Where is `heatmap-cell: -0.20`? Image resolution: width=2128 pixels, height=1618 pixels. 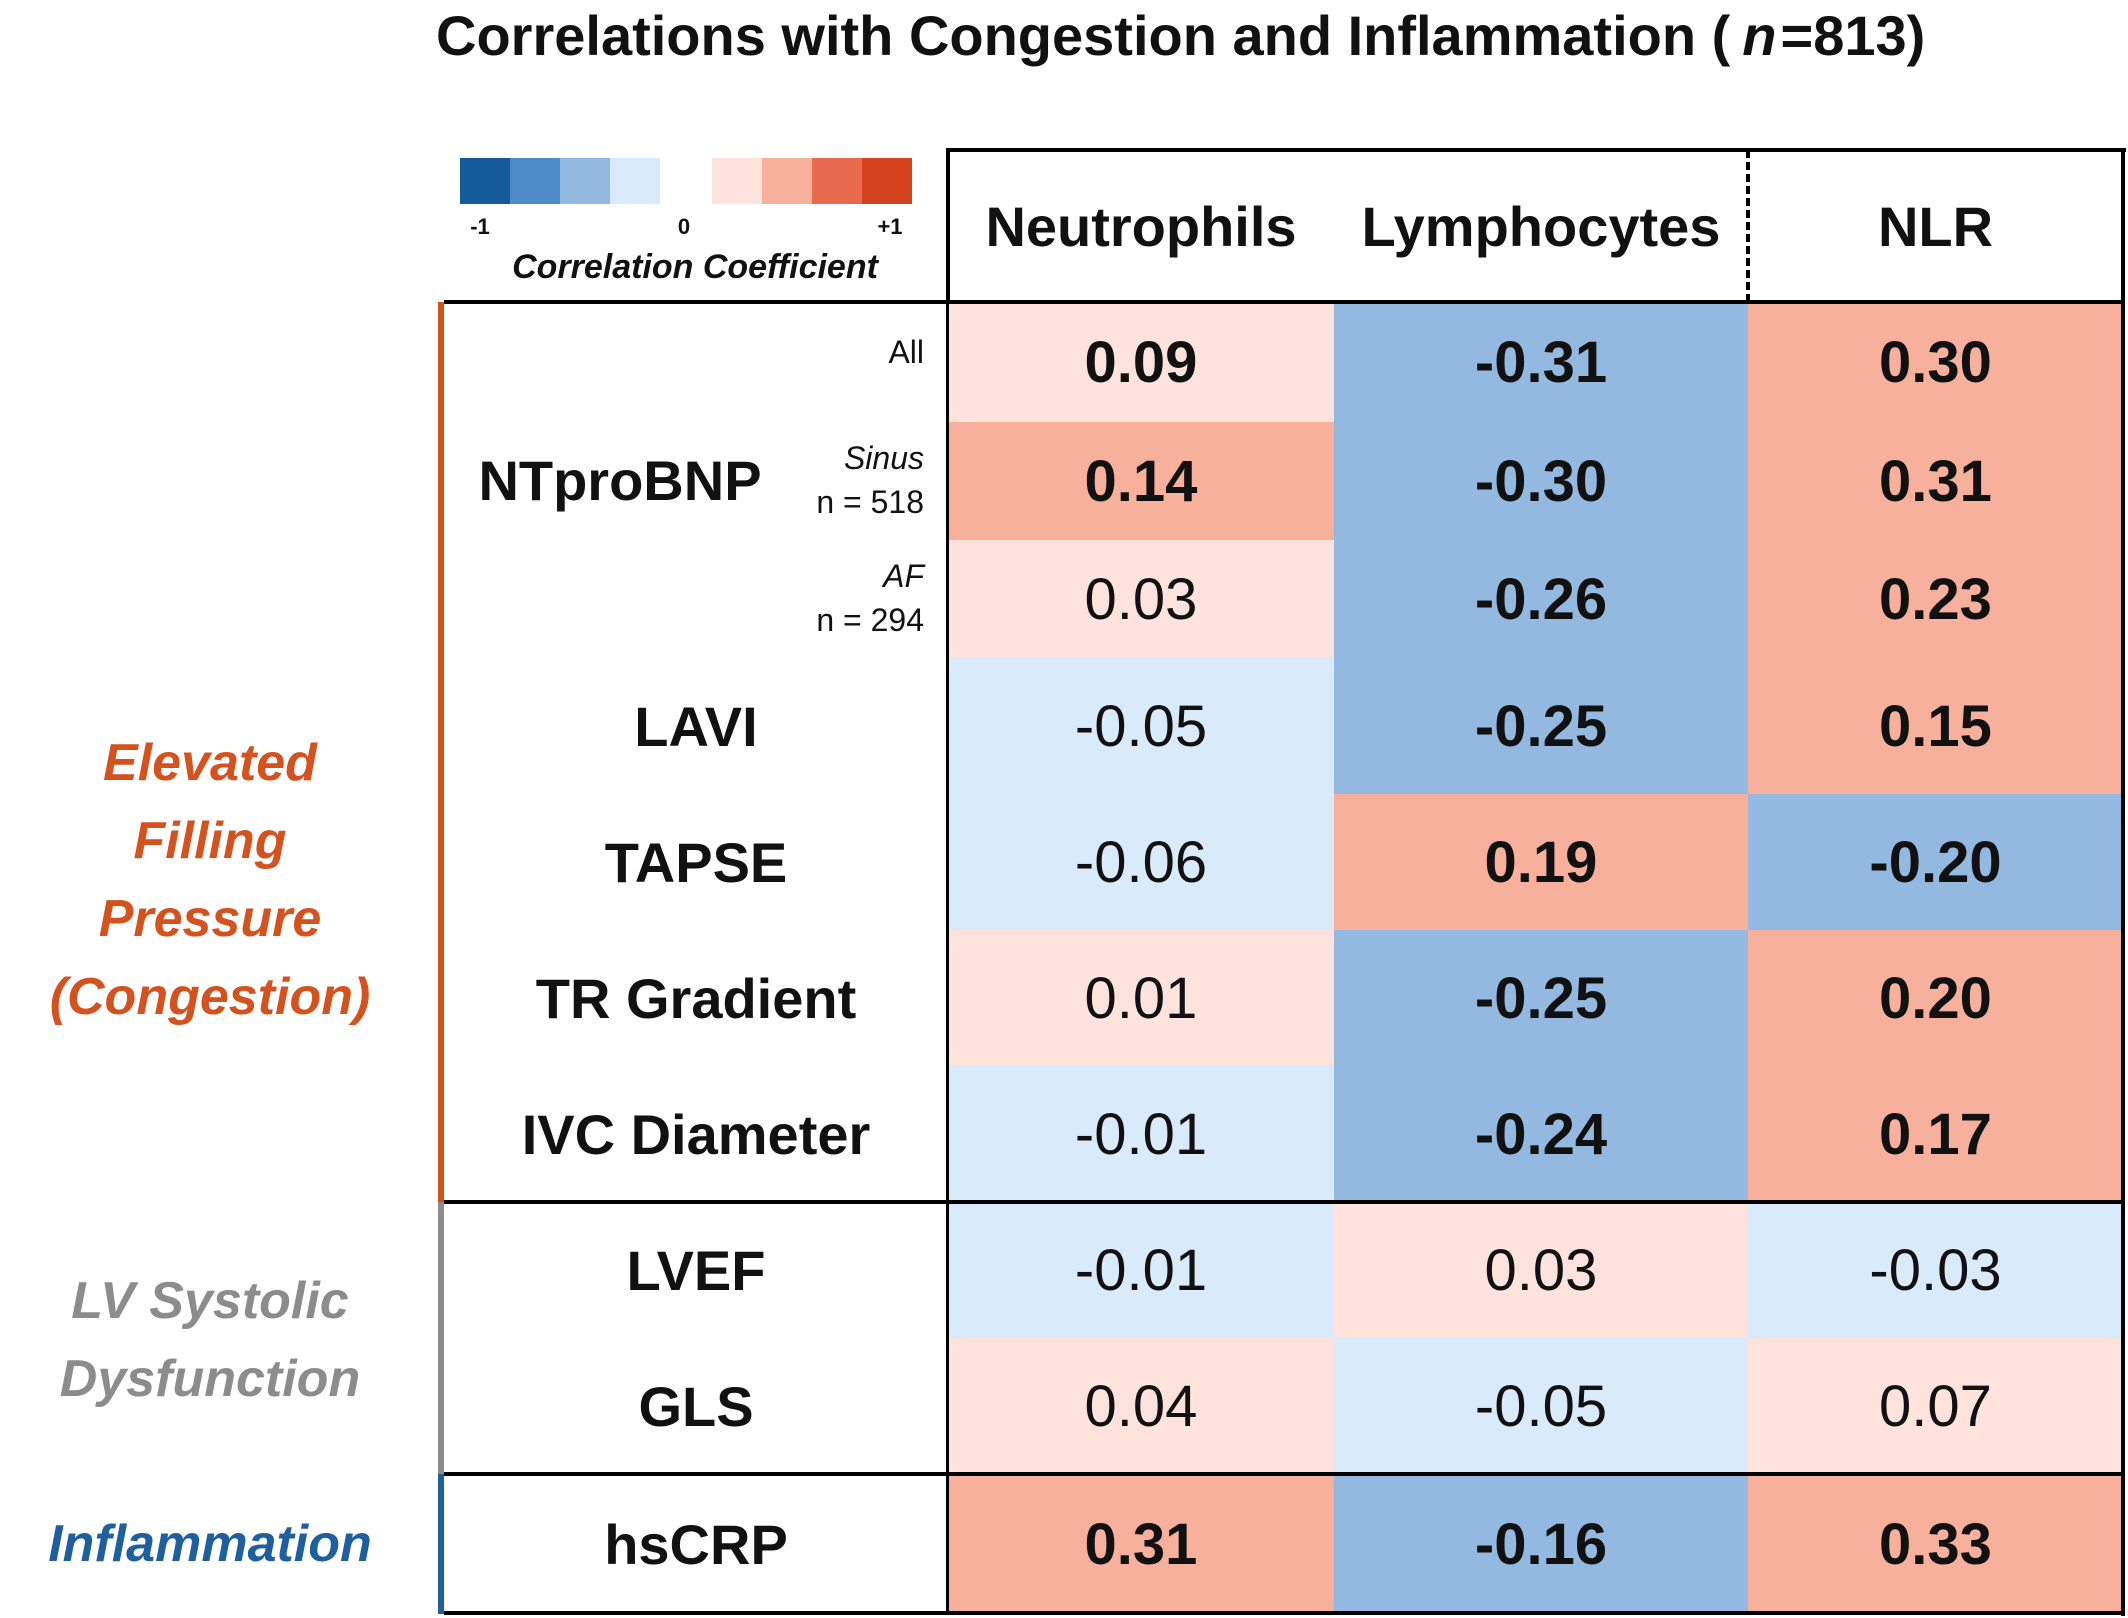 heatmap-cell: -0.20 is located at coordinates (1935, 862).